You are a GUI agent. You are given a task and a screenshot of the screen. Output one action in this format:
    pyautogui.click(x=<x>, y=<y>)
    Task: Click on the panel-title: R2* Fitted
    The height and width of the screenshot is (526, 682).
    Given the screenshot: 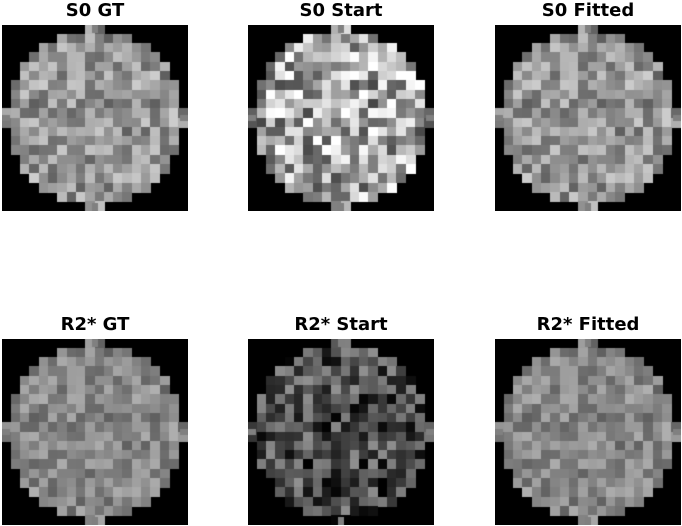 What is the action you would take?
    pyautogui.click(x=588, y=324)
    